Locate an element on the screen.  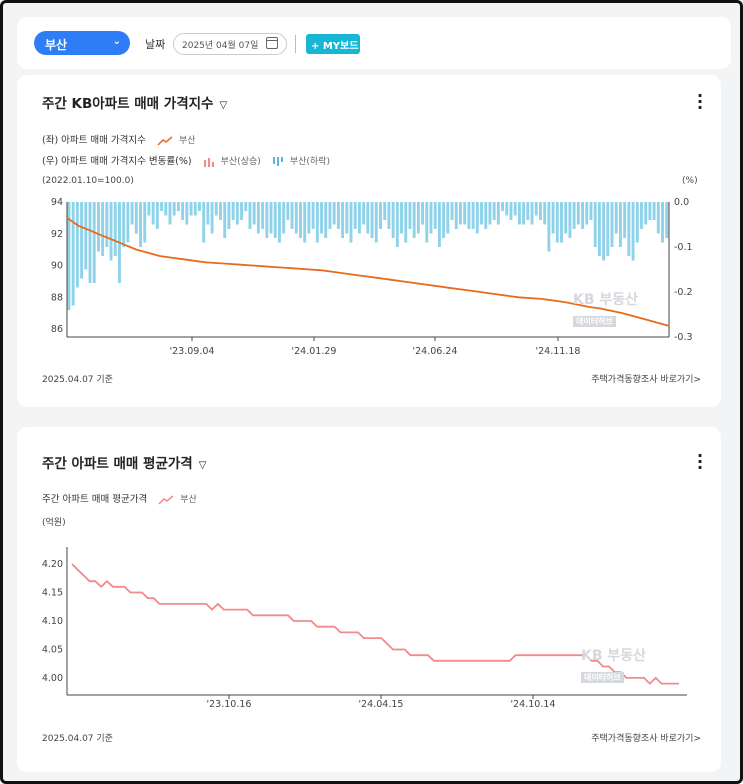
bar-down-icon is located at coordinates (277, 161).